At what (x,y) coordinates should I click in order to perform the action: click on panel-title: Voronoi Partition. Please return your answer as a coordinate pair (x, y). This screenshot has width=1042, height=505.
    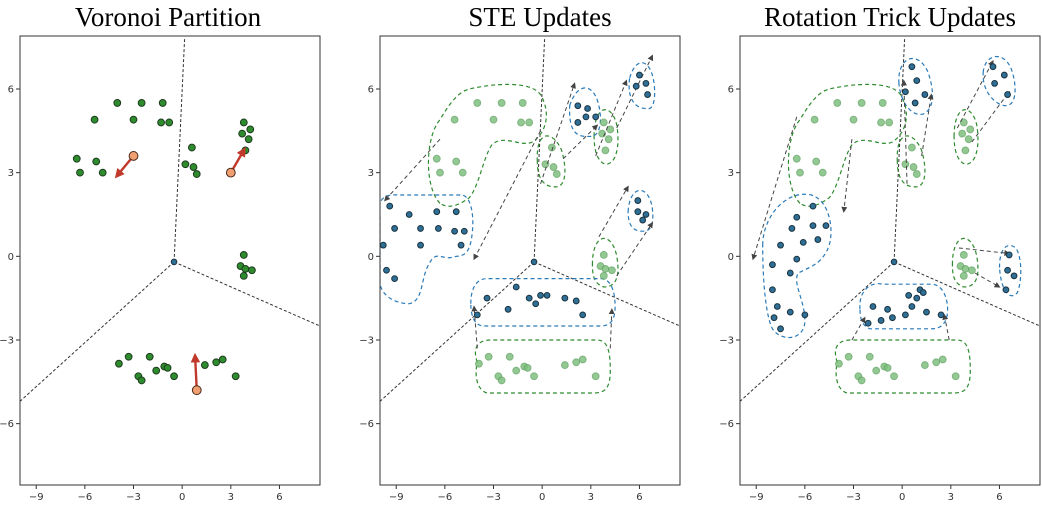
    Looking at the image, I should click on (168, 17).